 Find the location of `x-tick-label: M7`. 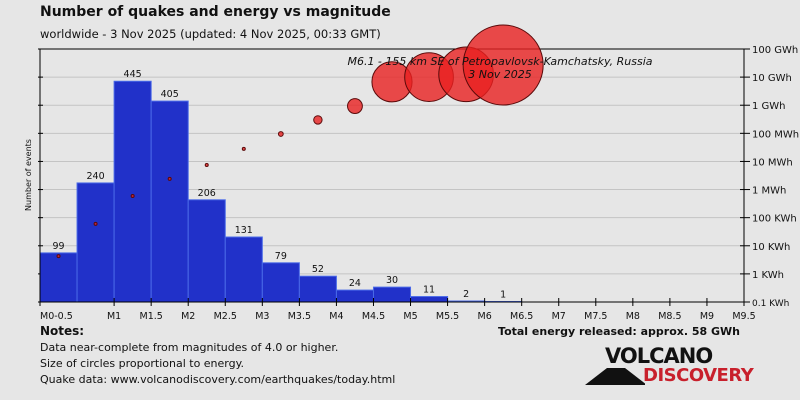

x-tick-label: M7 is located at coordinates (559, 316).